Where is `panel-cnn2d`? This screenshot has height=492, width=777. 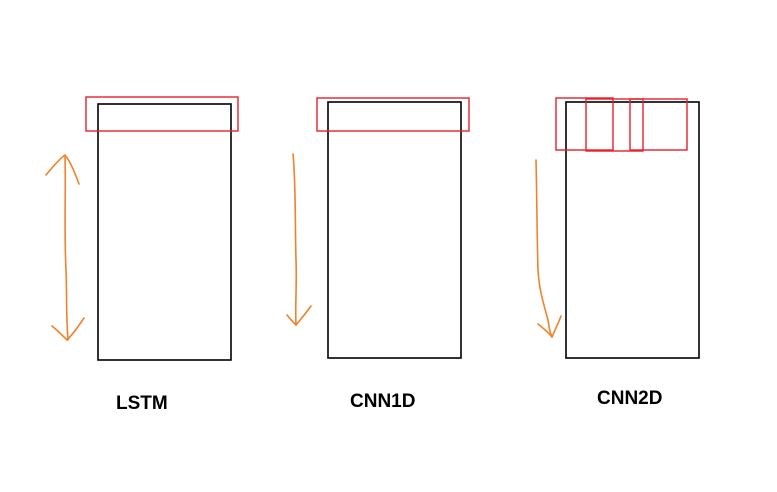 panel-cnn2d is located at coordinates (617, 228).